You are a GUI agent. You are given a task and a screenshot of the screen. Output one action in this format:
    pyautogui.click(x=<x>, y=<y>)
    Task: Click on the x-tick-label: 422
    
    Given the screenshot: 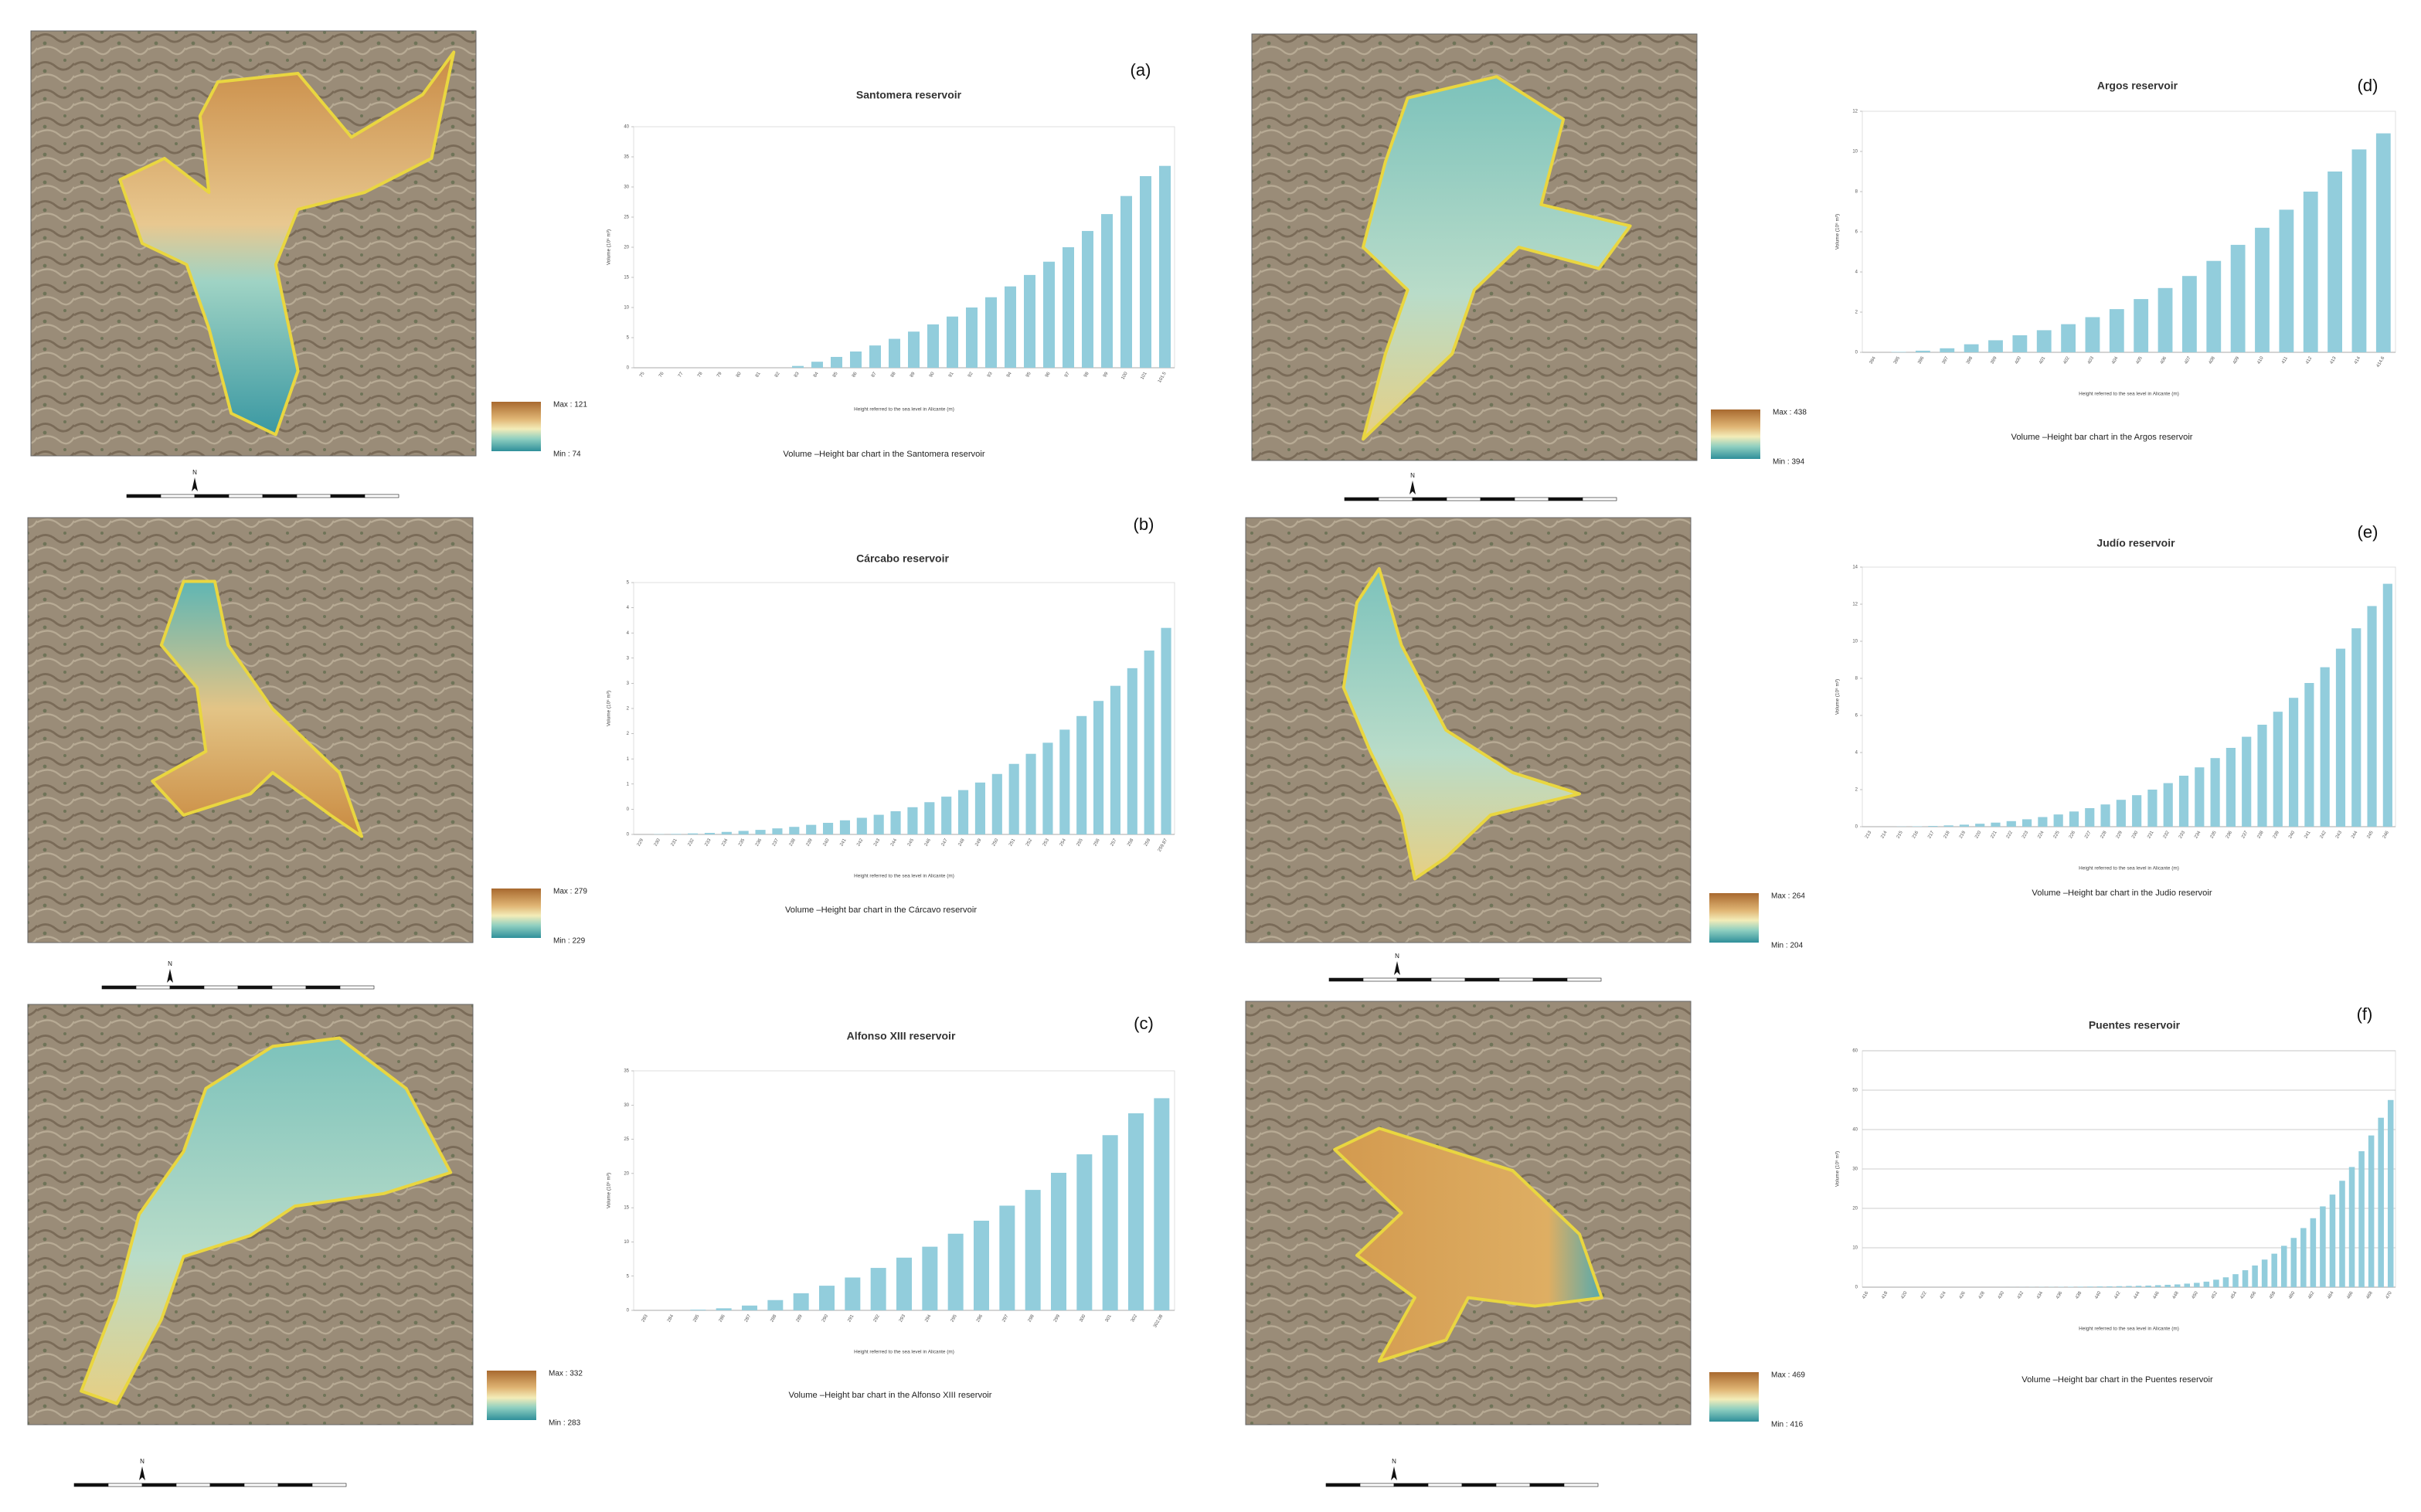 What is the action you would take?
    pyautogui.click(x=1923, y=1295)
    